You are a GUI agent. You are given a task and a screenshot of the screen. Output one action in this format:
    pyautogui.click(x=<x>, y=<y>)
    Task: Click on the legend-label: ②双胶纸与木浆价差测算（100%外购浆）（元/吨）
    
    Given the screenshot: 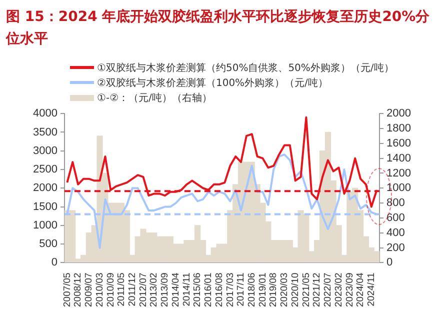 What is the action you would take?
    pyautogui.click(x=212, y=83)
    